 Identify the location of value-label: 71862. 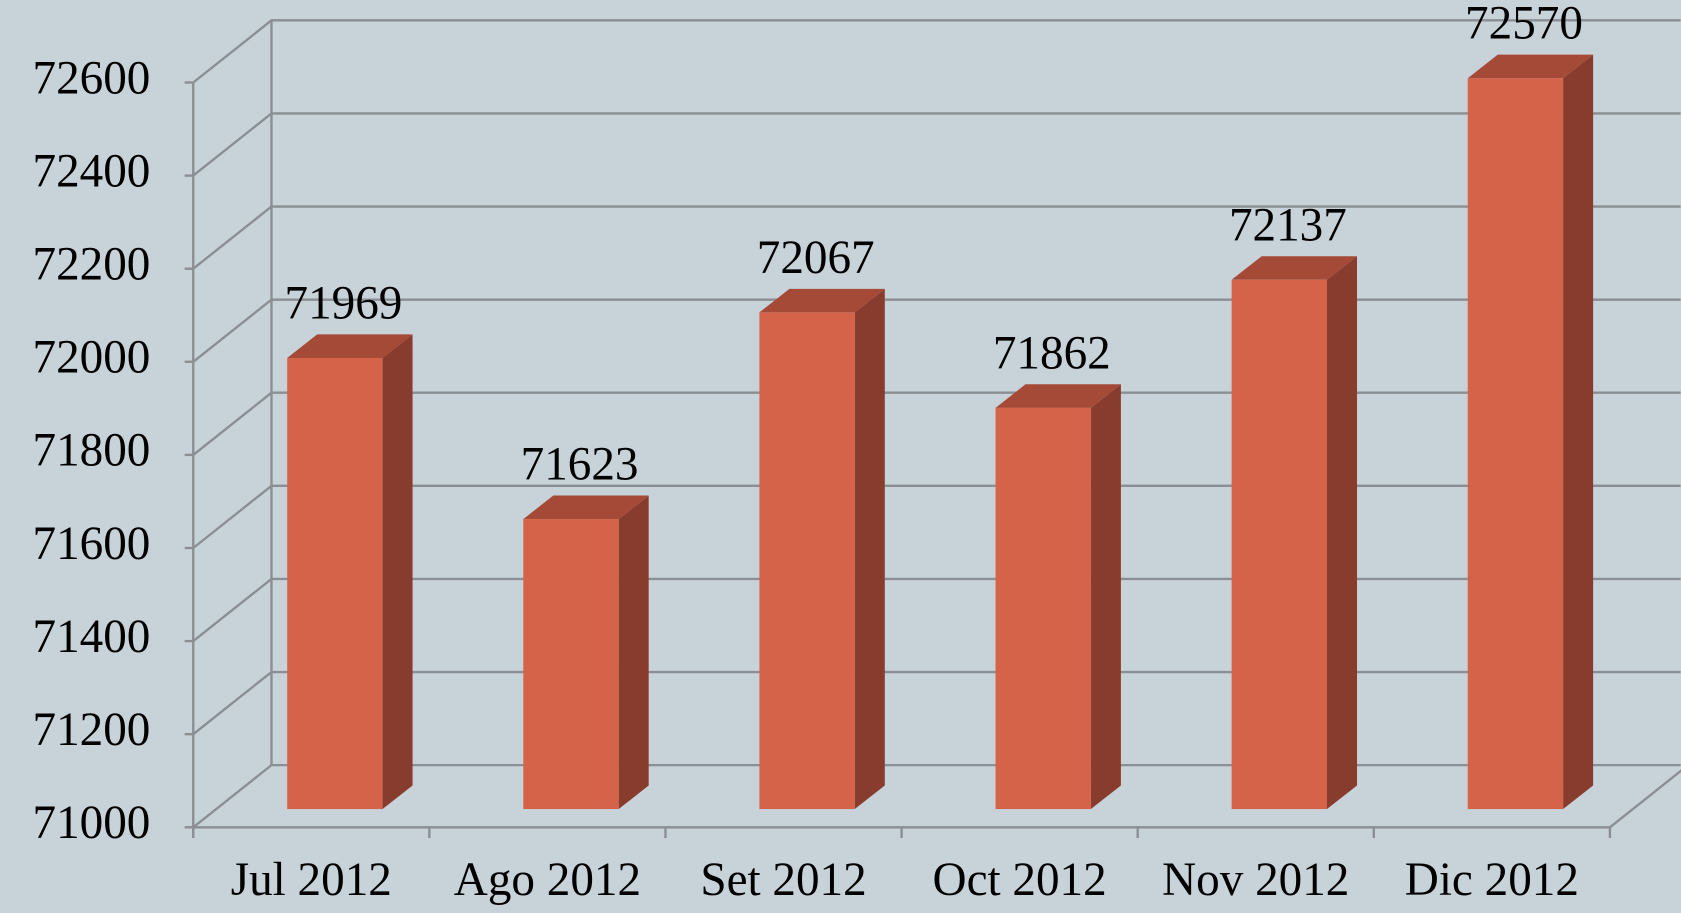
(1052, 353).